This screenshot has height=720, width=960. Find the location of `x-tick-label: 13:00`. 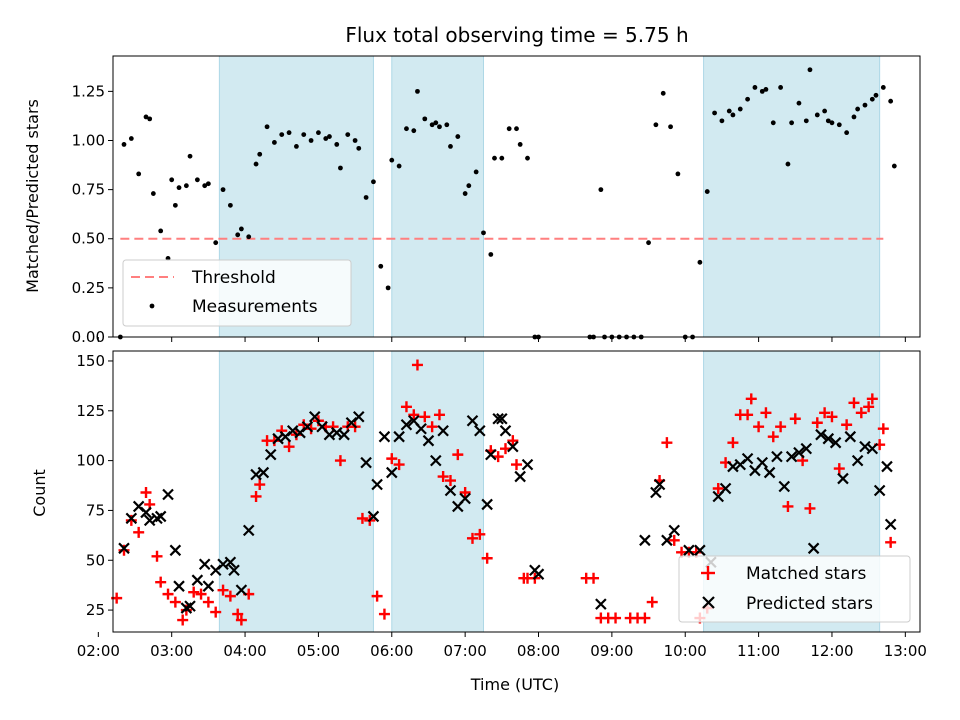

x-tick-label: 13:00 is located at coordinates (905, 651).